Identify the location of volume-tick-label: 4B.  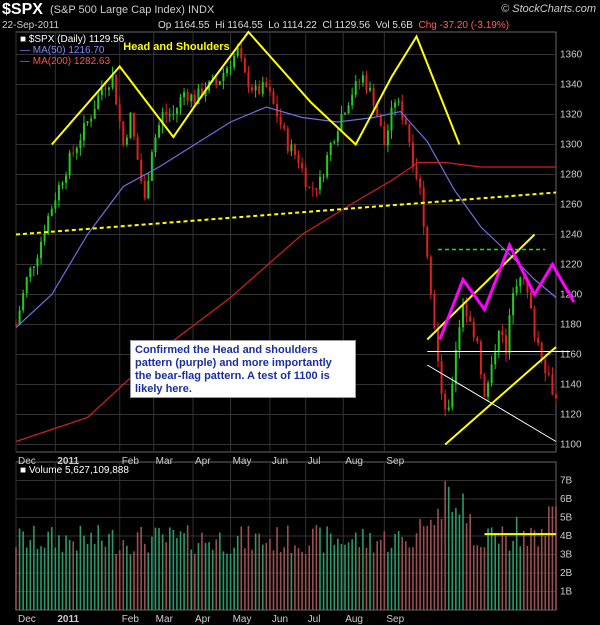
(566, 536).